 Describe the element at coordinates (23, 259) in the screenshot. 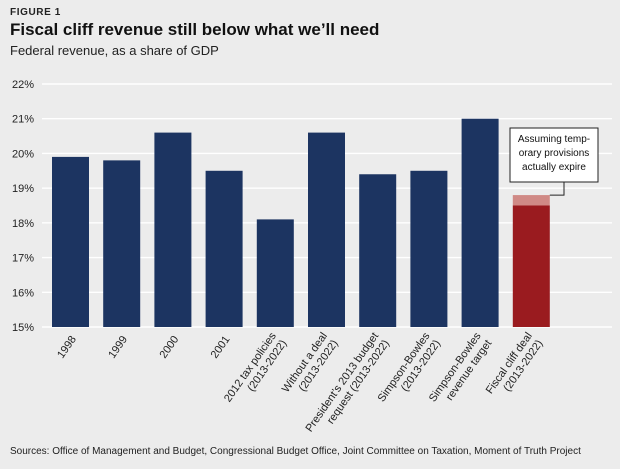

I see `y-tick-label: 17%` at that location.